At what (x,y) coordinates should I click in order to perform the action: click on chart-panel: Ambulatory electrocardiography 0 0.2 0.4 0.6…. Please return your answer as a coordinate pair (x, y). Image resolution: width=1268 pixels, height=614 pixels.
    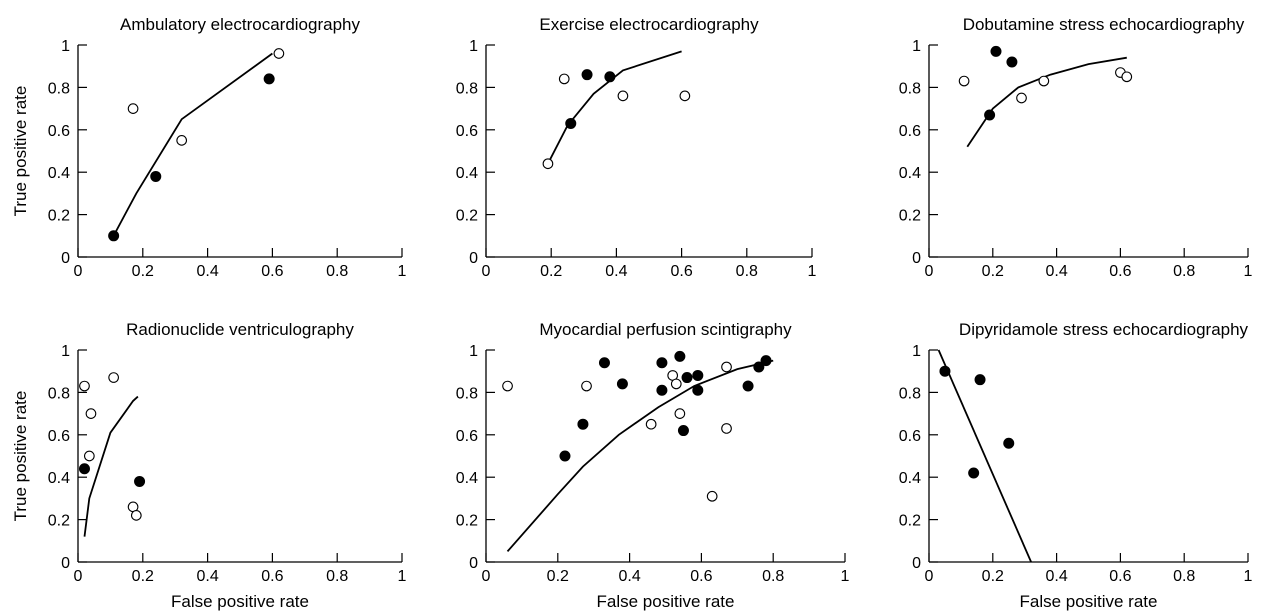
    Looking at the image, I should click on (209, 147).